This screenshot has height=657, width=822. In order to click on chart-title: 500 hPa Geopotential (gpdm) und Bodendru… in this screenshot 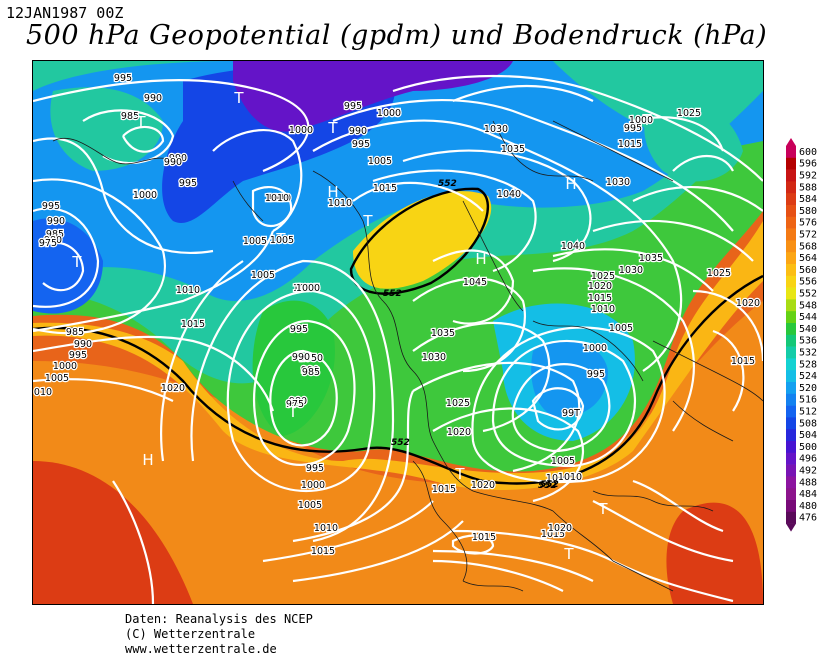, I will do `click(397, 35)`.